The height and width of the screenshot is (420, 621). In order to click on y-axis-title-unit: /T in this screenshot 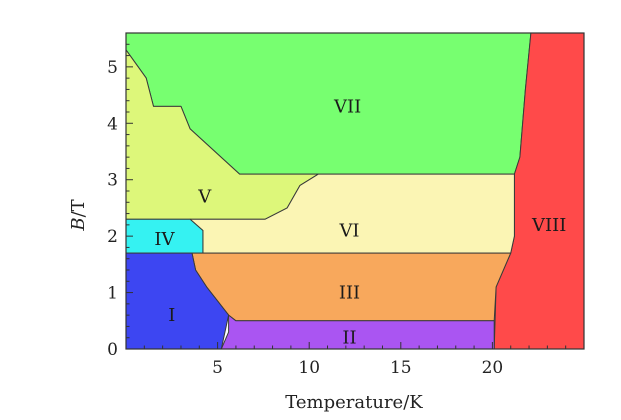, I will do `click(78, 208)`.